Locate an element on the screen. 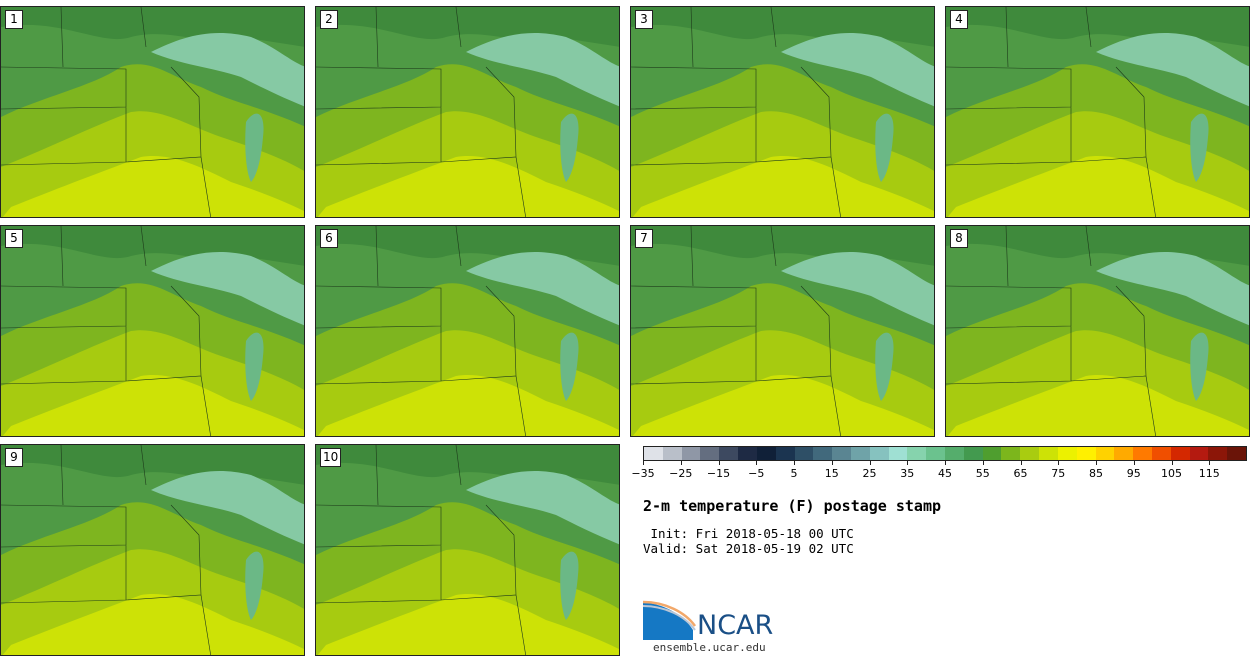  member-panel-1: 1 is located at coordinates (152, 112).